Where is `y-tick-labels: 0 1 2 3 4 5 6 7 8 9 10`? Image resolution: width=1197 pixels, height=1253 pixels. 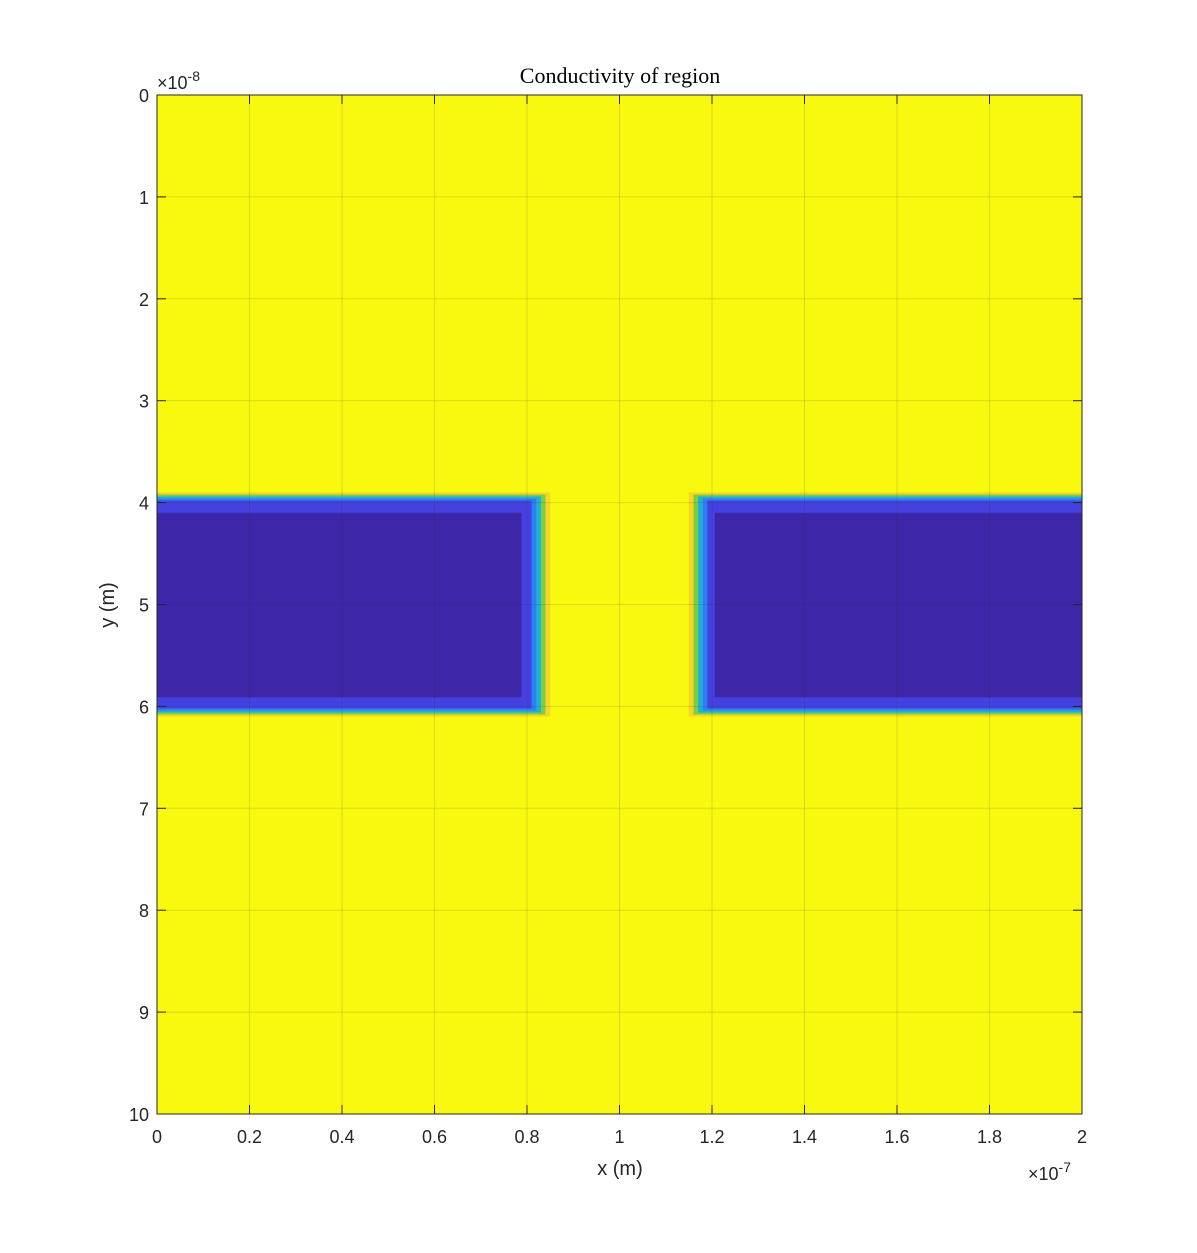
y-tick-labels: 0 1 2 3 4 5 6 7 8 9 10 is located at coordinates (139, 605).